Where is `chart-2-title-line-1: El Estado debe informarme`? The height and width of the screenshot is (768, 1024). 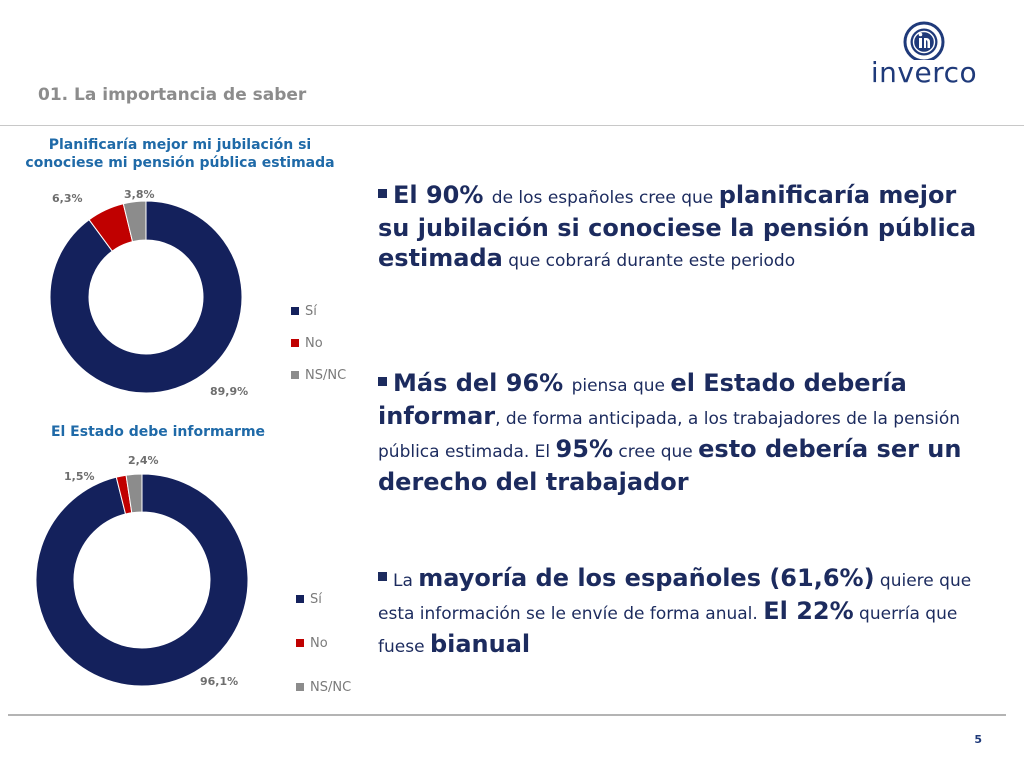 chart-2-title-line-1: El Estado debe informarme is located at coordinates (158, 432).